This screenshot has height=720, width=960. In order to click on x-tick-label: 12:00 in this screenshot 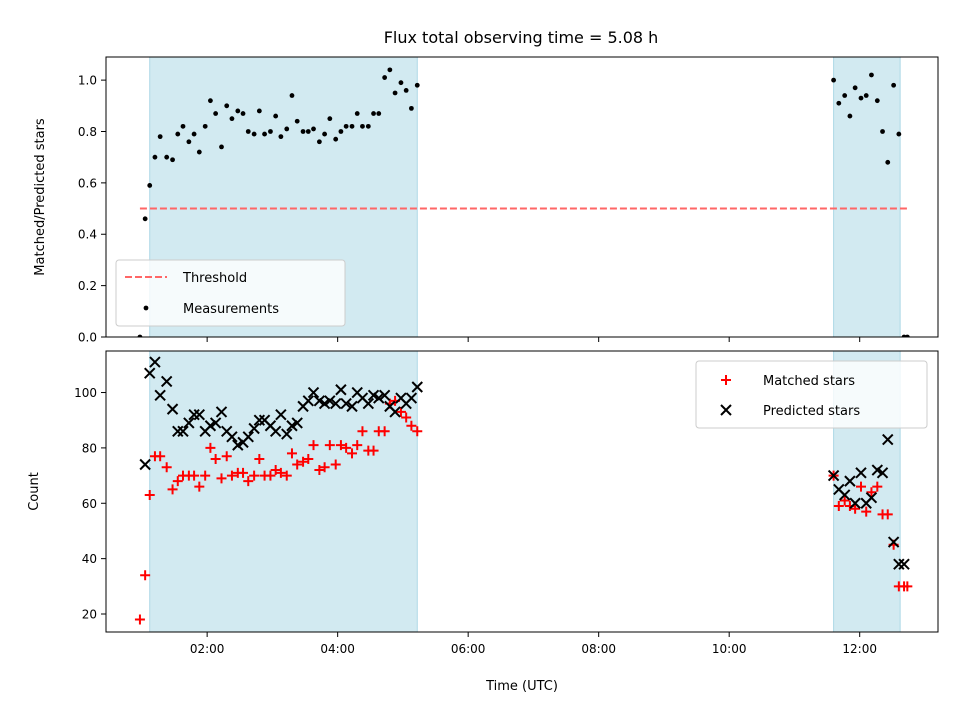, I will do `click(859, 649)`.